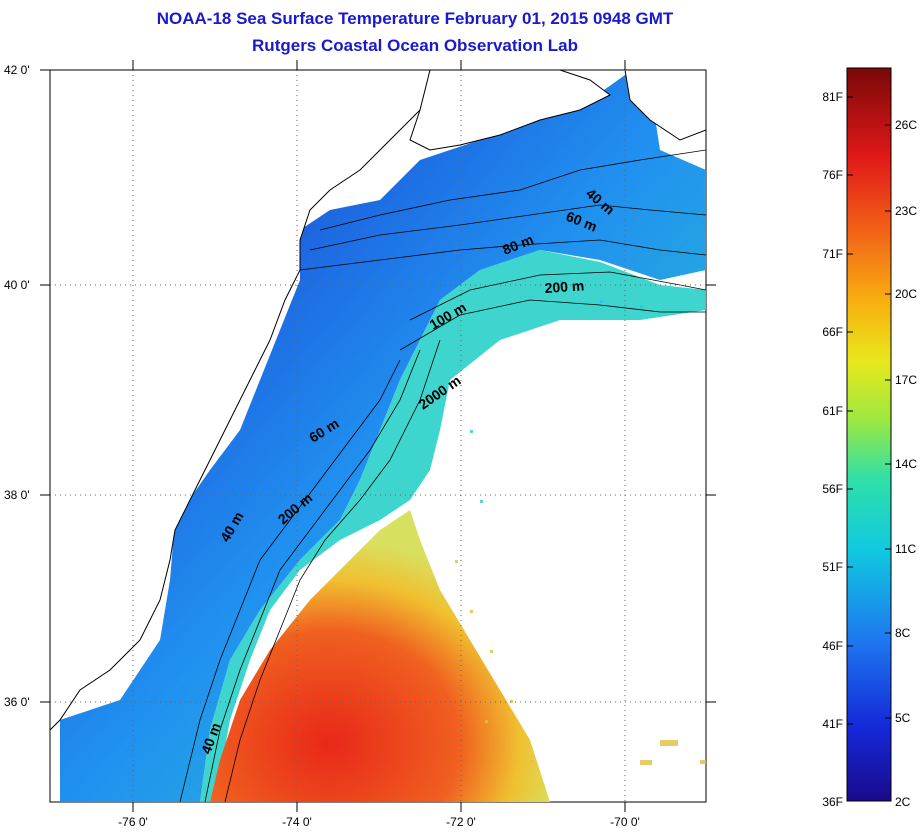 Image resolution: width=920 pixels, height=832 pixels. I want to click on lon-label: -76 0', so click(133, 822).